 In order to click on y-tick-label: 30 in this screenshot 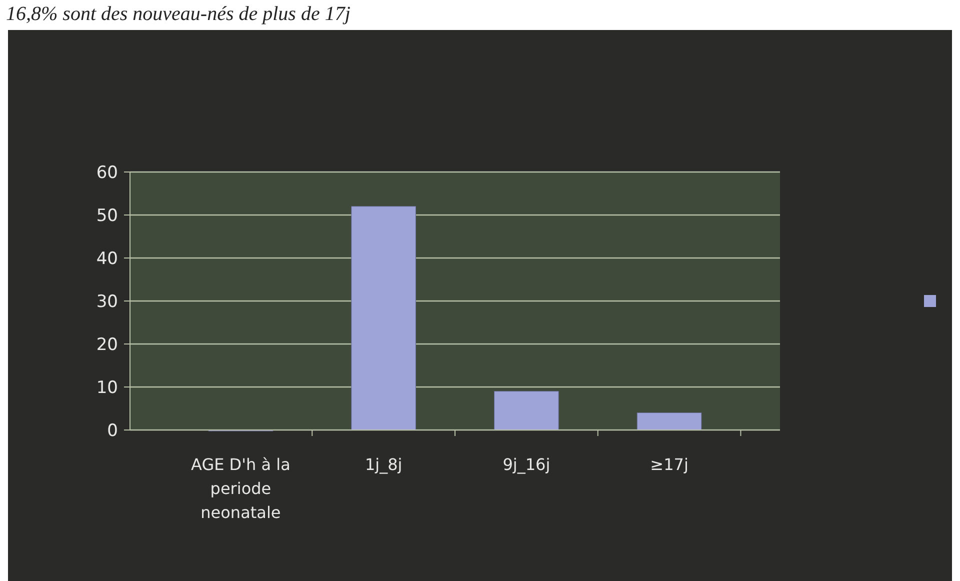, I will do `click(107, 302)`.